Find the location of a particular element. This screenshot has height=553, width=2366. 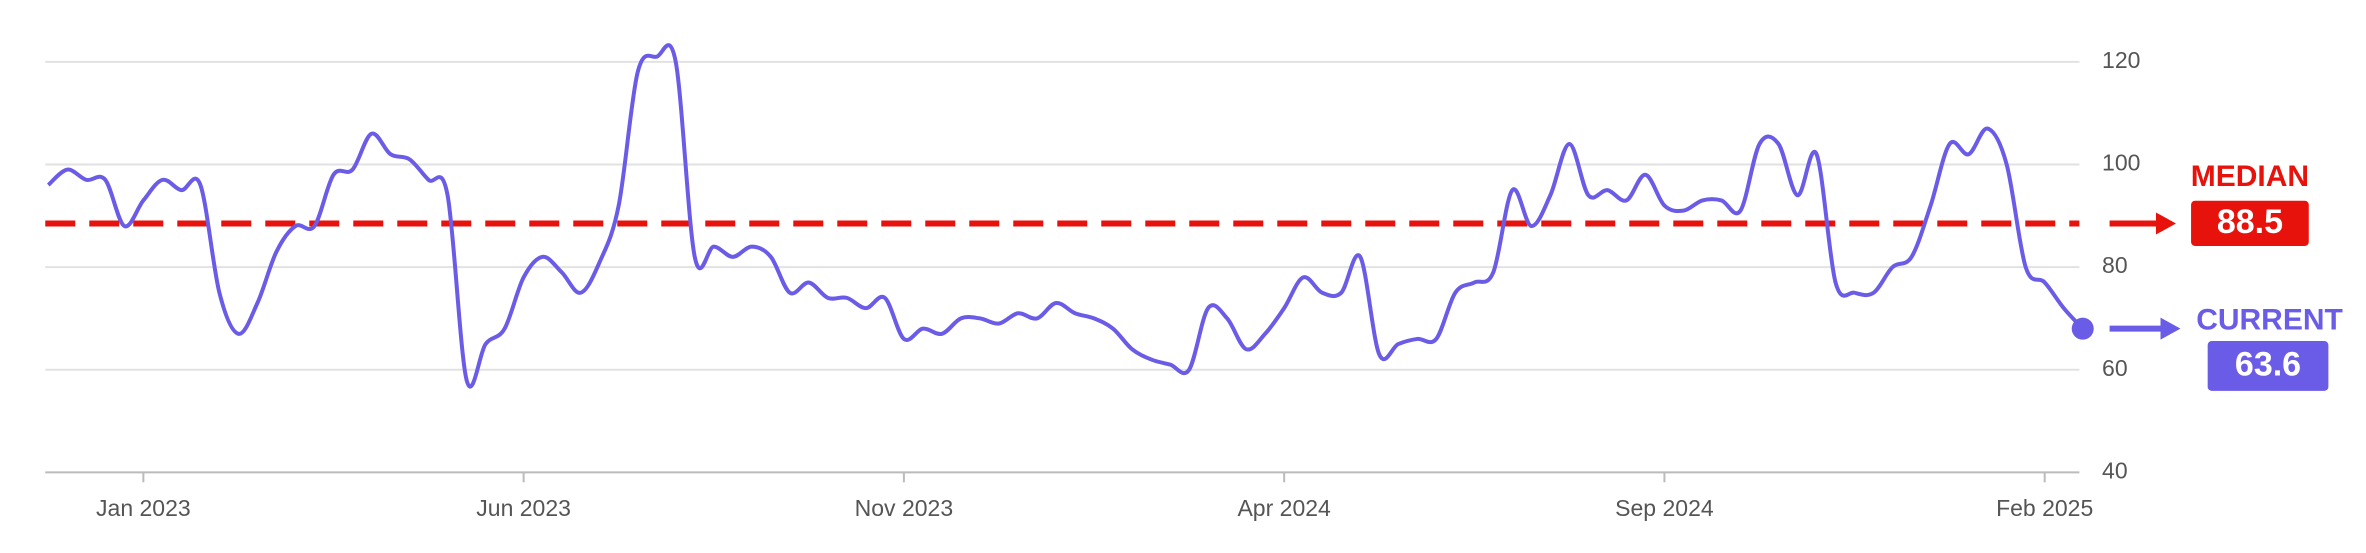

current-label: CURRENT is located at coordinates (2269, 319).